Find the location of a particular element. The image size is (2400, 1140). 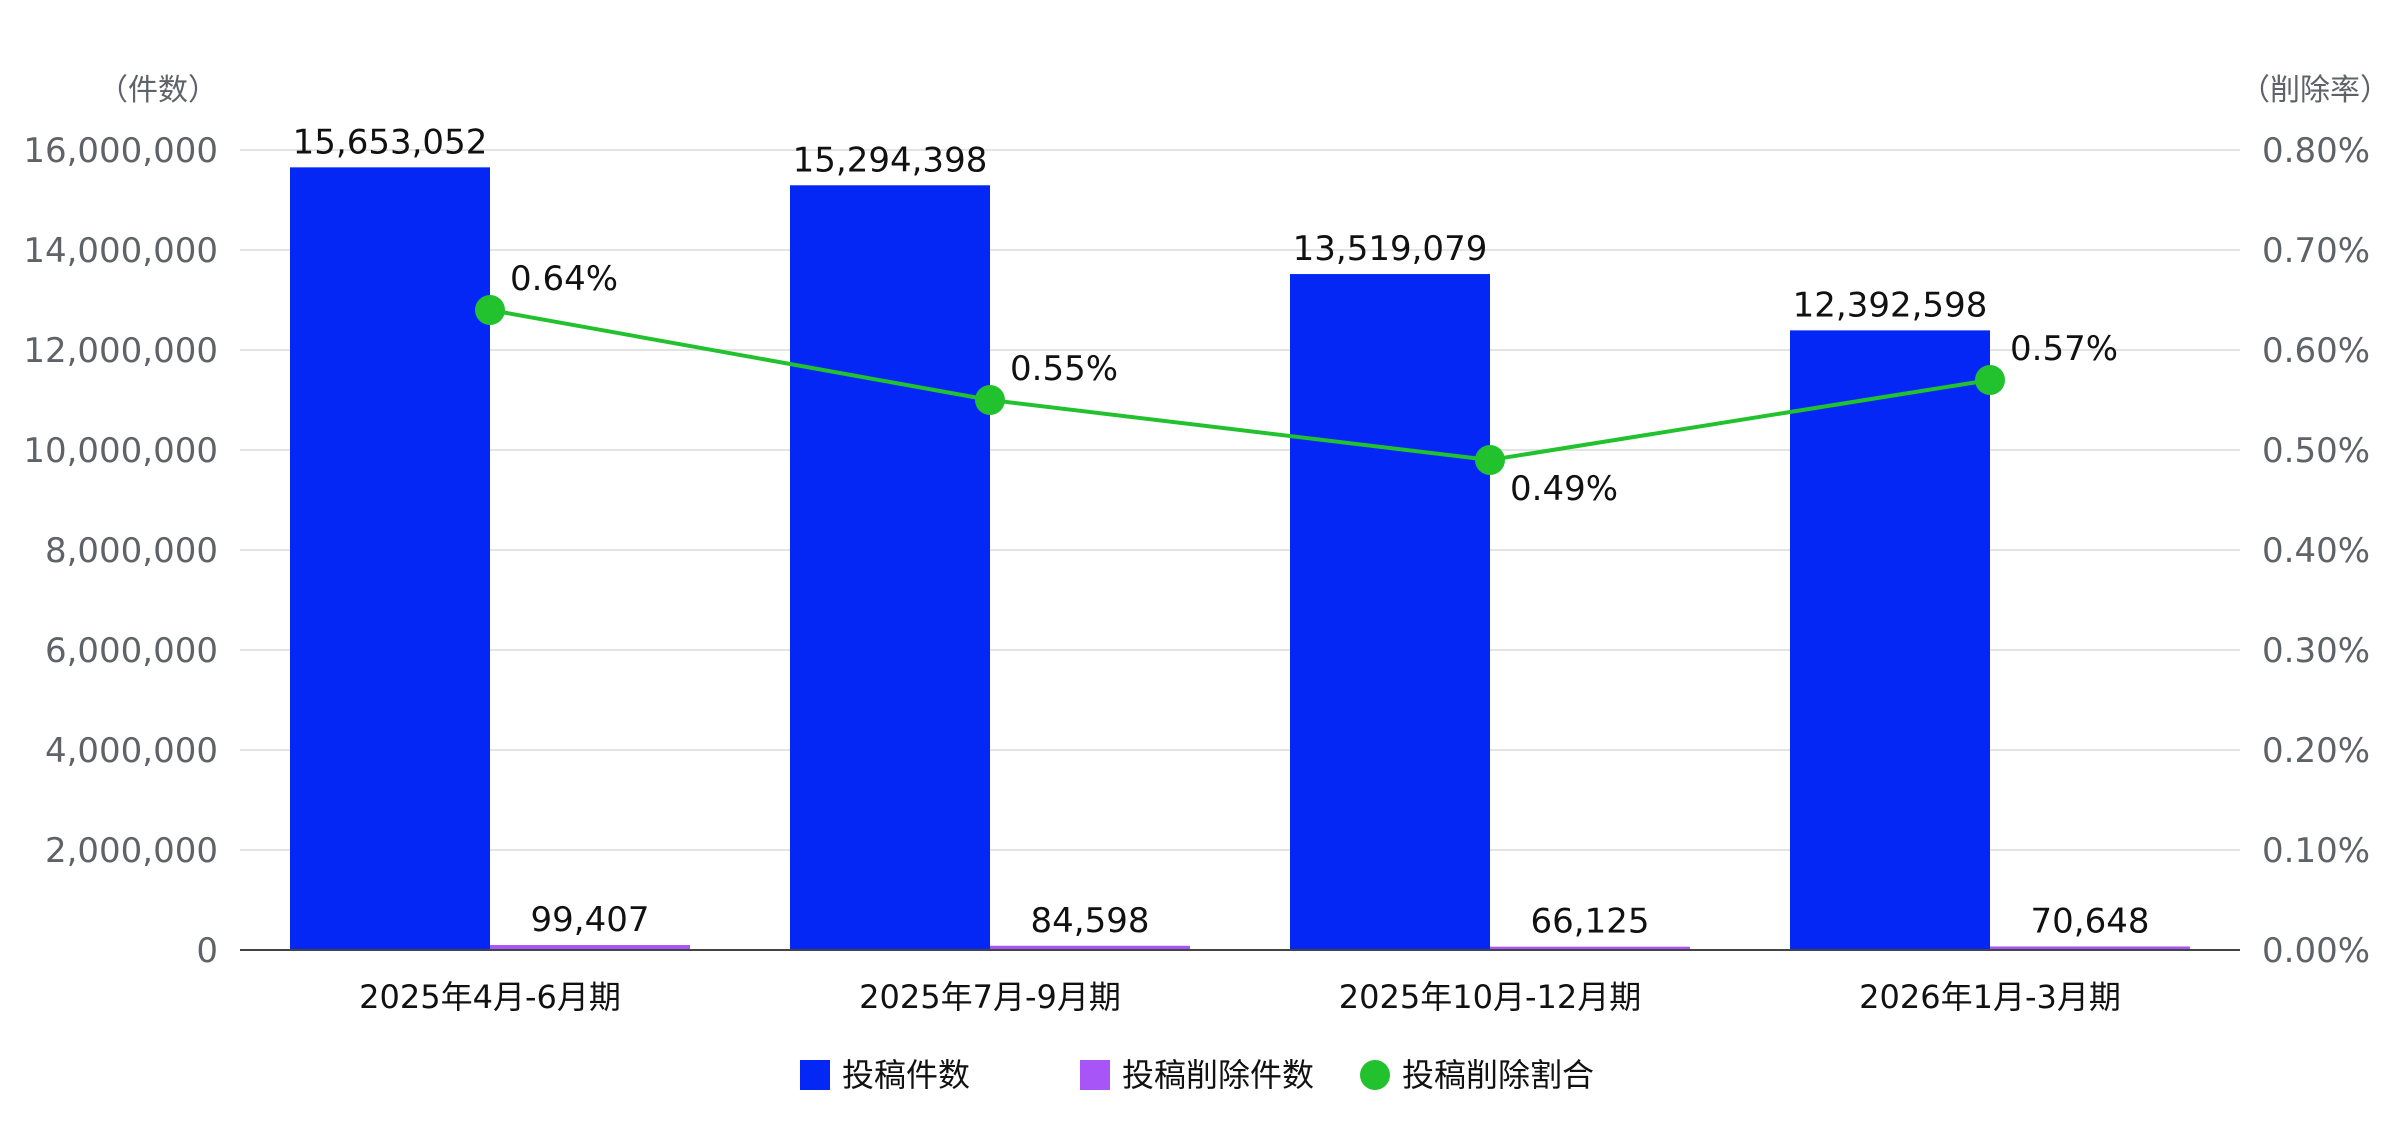

legend-item: 投稿削除件数 is located at coordinates (1197, 1075).